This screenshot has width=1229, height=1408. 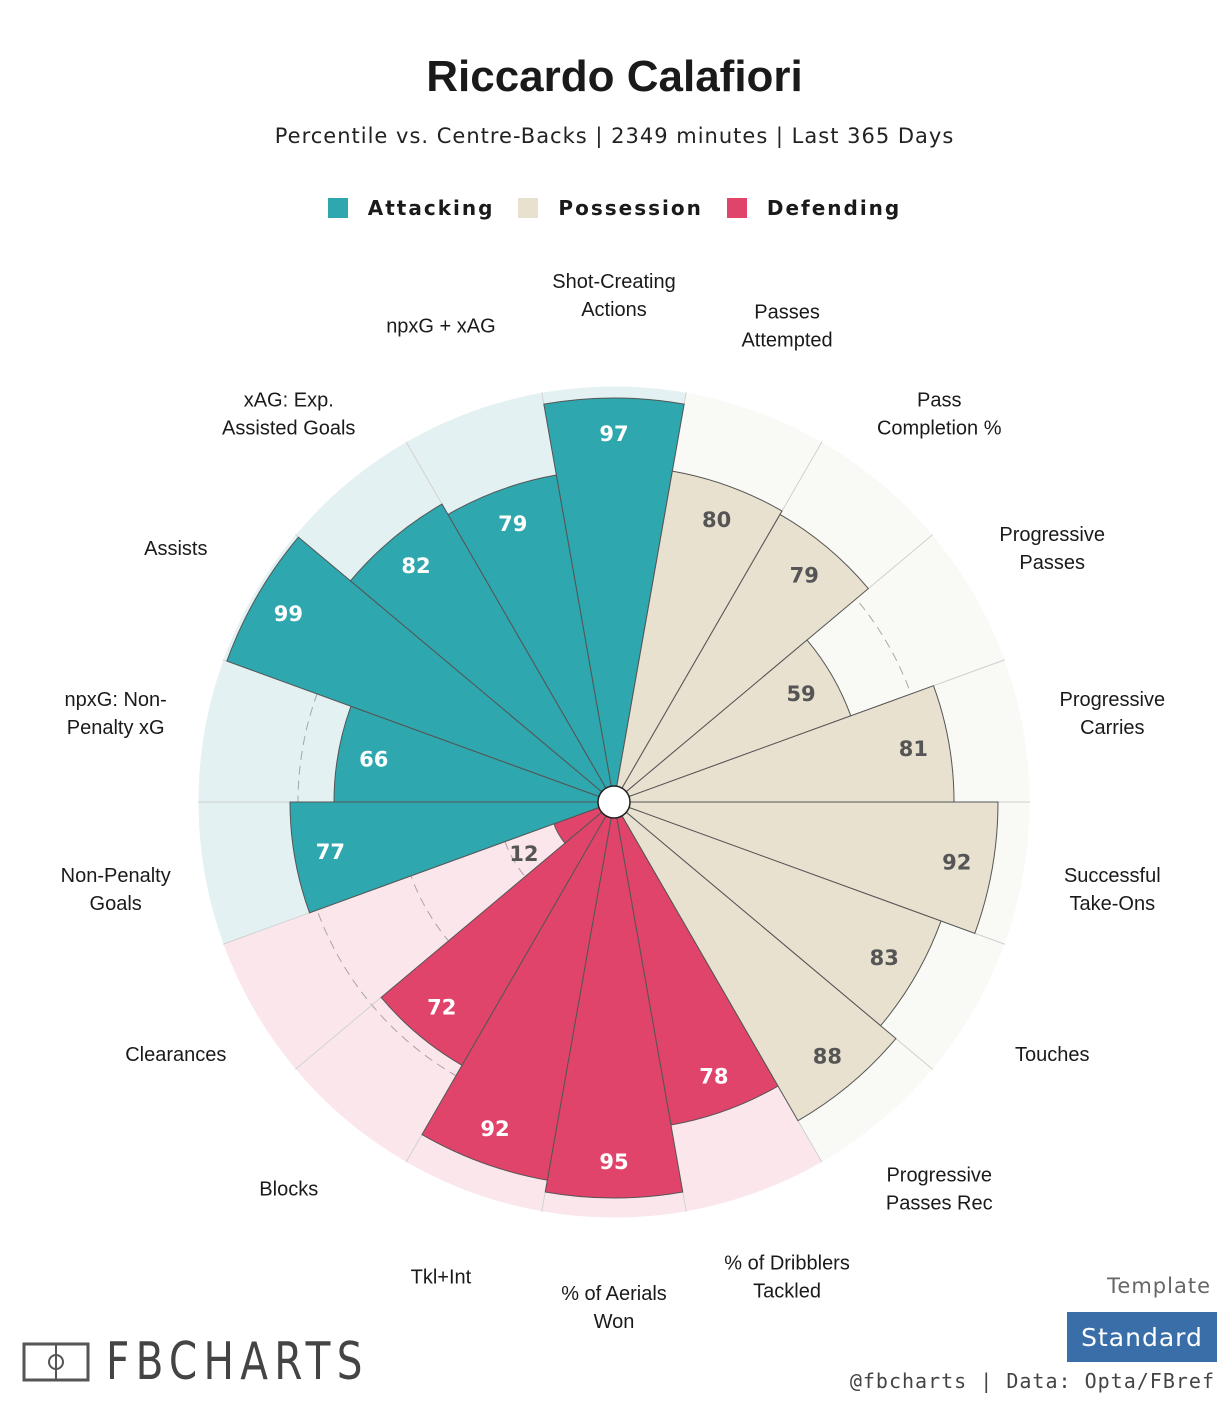 What do you see at coordinates (956, 862) in the screenshot?
I see `value-label-successful-take-ons: 92` at bounding box center [956, 862].